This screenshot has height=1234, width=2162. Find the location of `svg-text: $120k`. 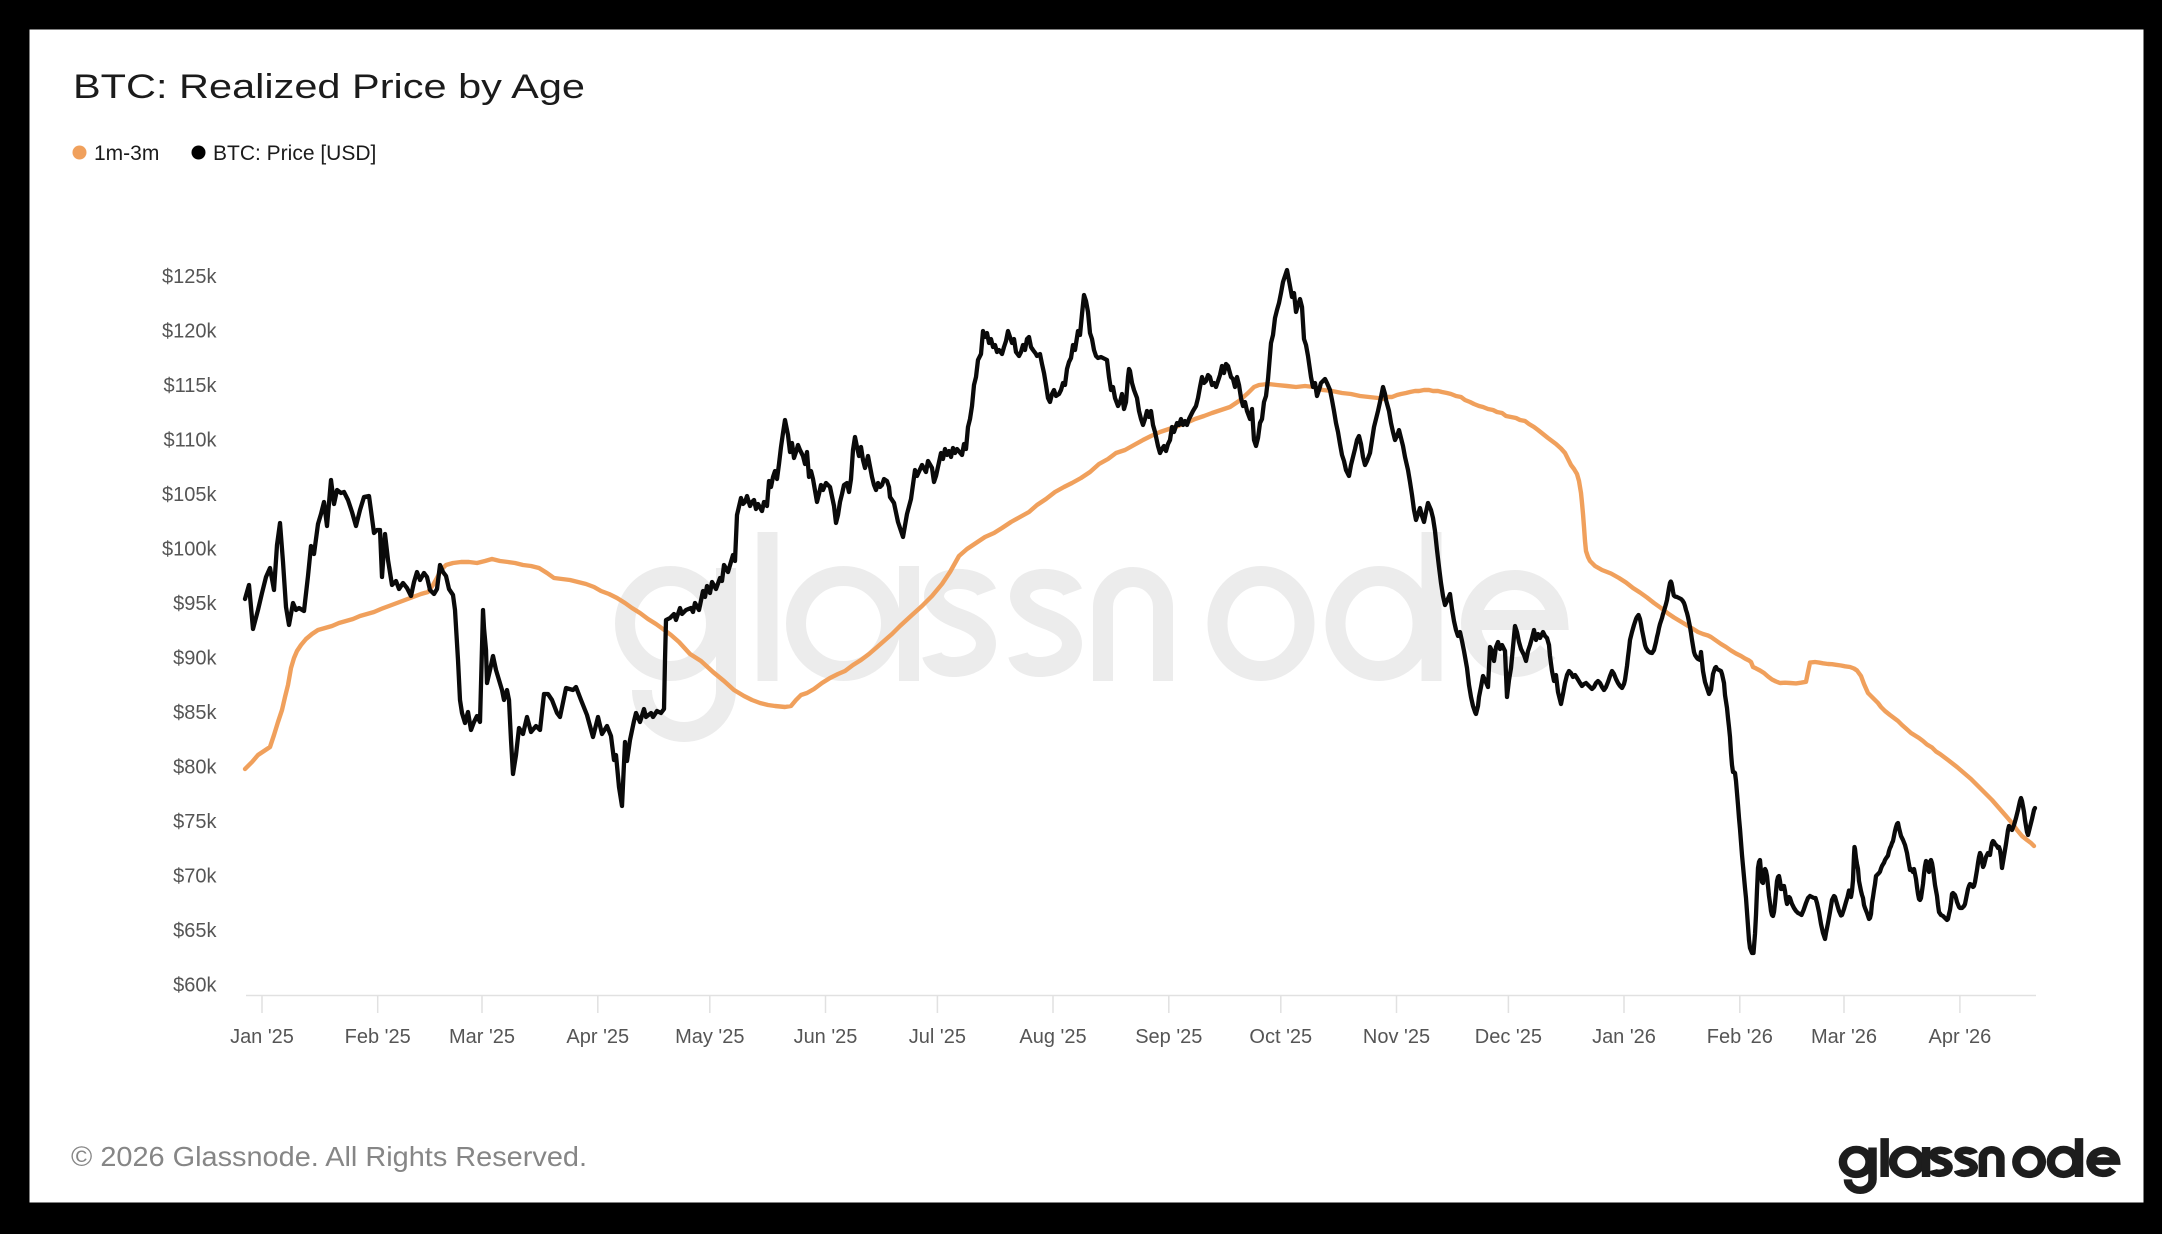

svg-text: $120k is located at coordinates (189, 332).